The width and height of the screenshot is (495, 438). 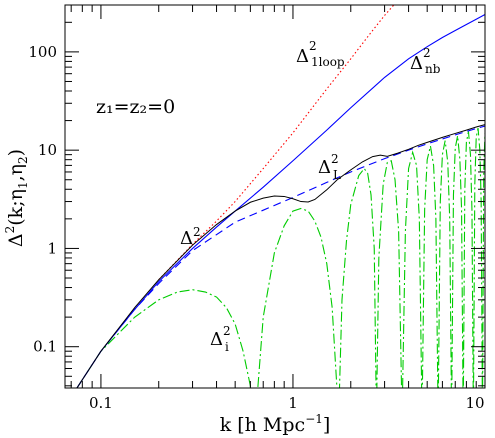 I want to click on delta2-label: Δ2, so click(x=190, y=237).